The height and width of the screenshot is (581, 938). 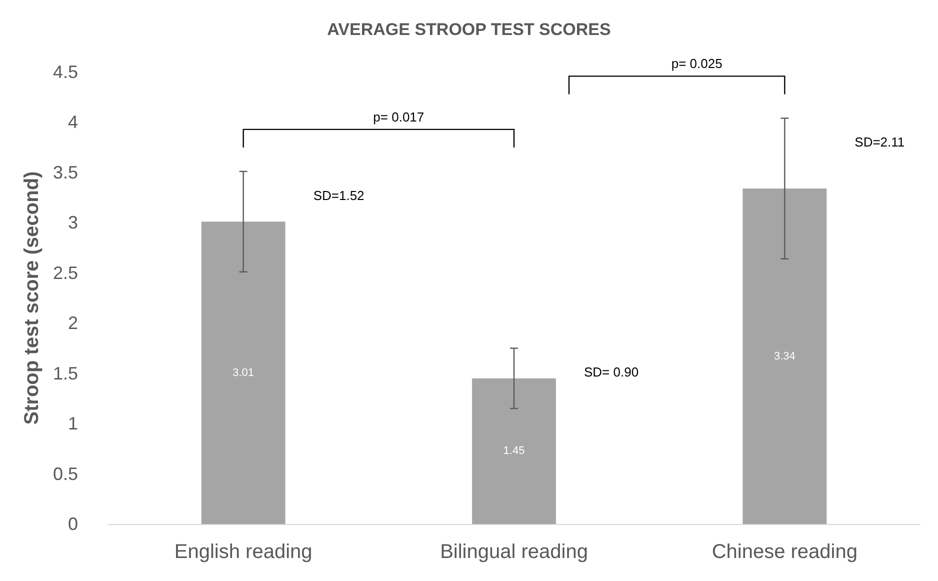 I want to click on data-label: 1.45, so click(x=514, y=451).